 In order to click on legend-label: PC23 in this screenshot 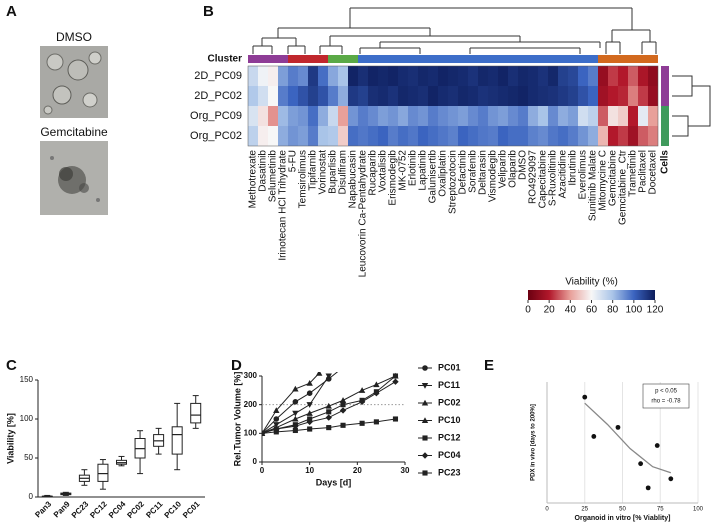, I will do `click(449, 472)`.